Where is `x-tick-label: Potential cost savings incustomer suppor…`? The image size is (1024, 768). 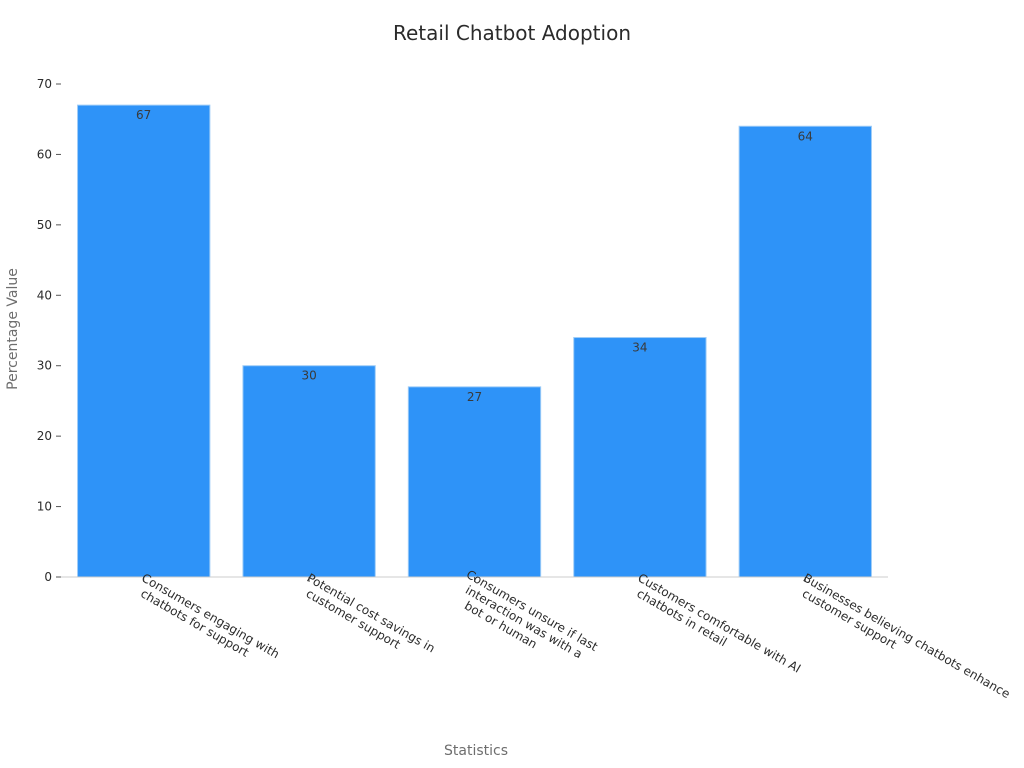 x-tick-label: Potential cost savings incustomer suppor… is located at coordinates (368, 619).